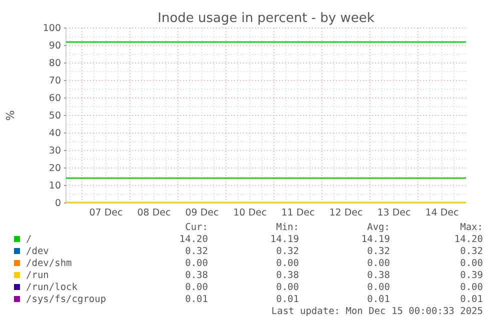  I want to click on legend-label: /dev/shm, so click(49, 263).